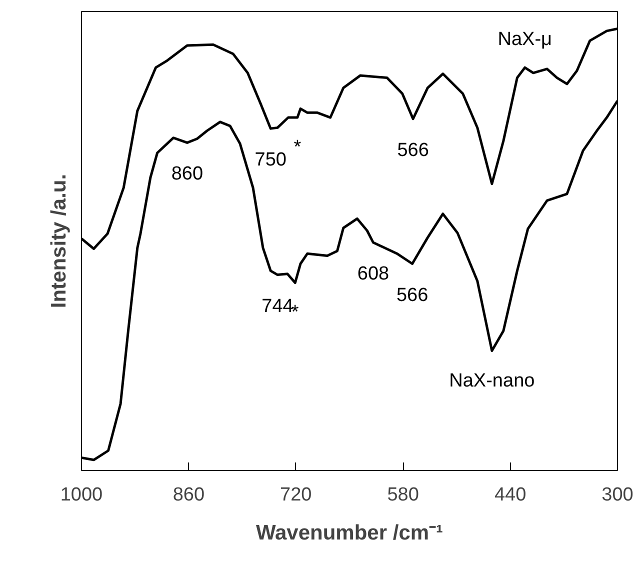 The height and width of the screenshot is (562, 637). Describe the element at coordinates (510, 495) in the screenshot. I see `x-tick-label: 440` at that location.